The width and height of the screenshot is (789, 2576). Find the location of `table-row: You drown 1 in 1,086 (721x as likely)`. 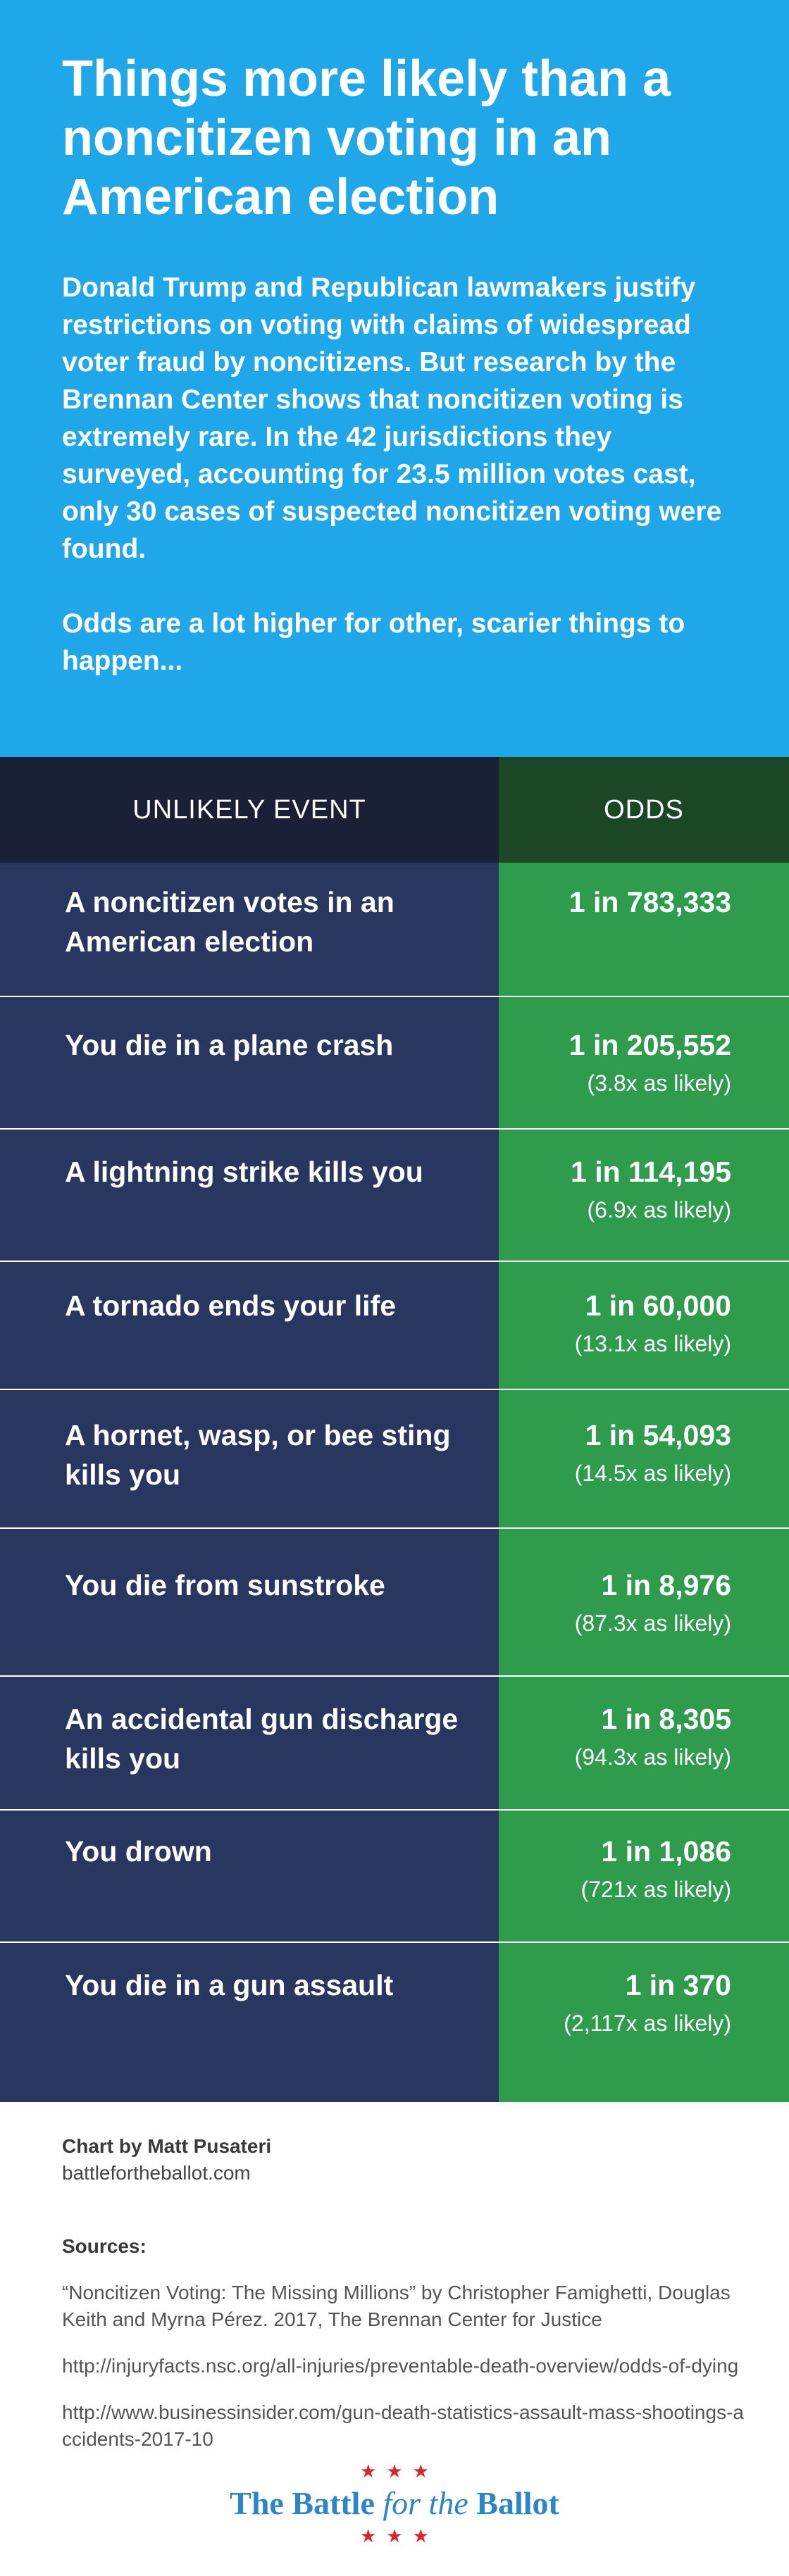

table-row: You drown 1 in 1,086 (721x as likely) is located at coordinates (394, 1877).